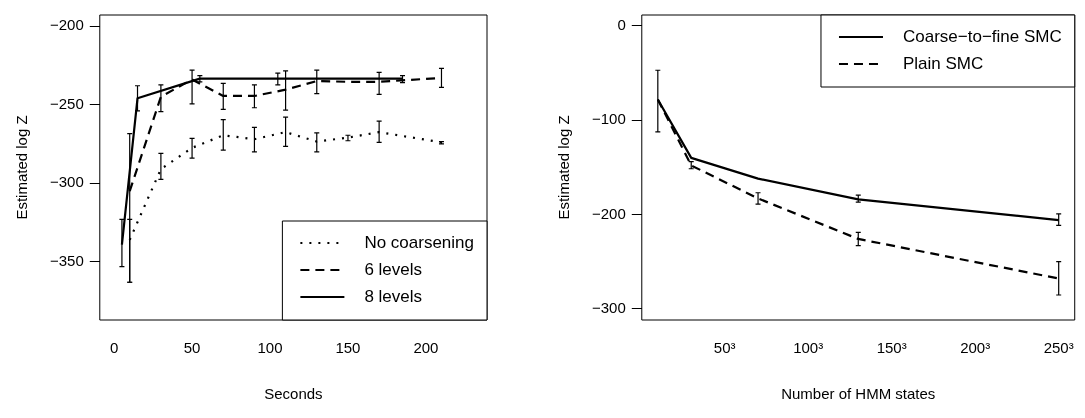  What do you see at coordinates (891, 348) in the screenshot?
I see `x-tick-label: 150³` at bounding box center [891, 348].